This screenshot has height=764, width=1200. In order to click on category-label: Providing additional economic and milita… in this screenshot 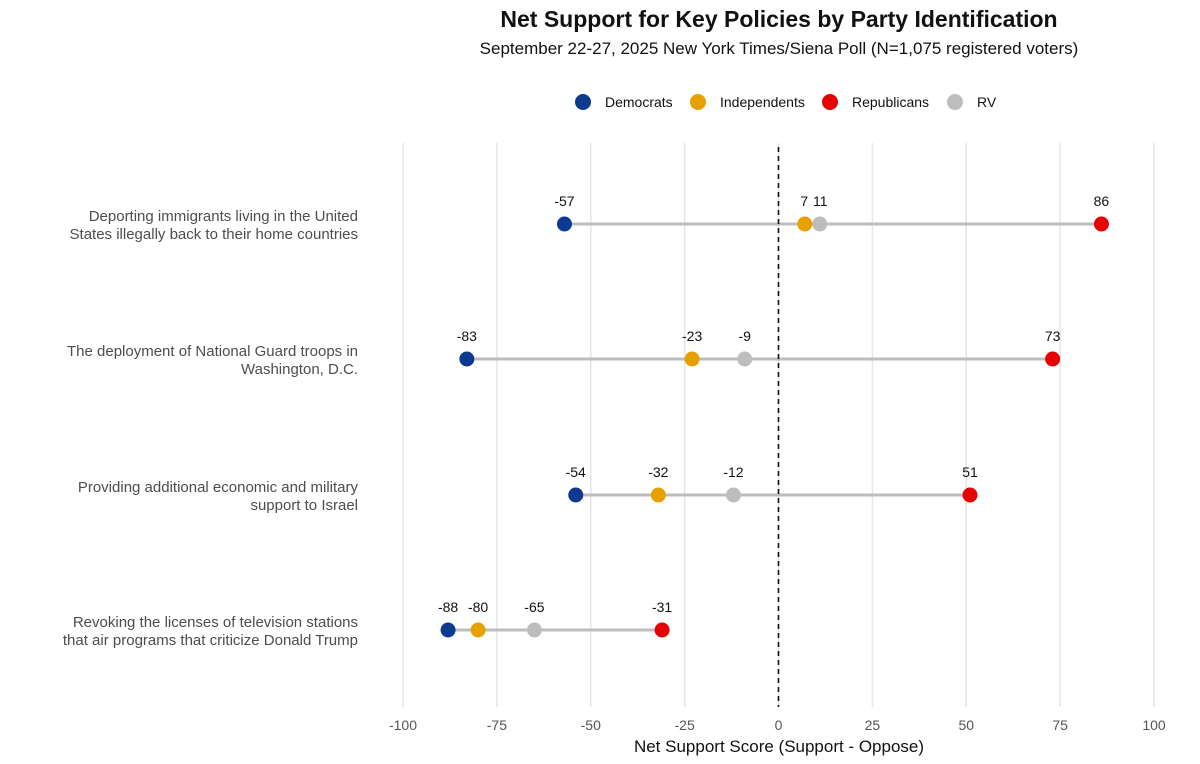, I will do `click(218, 487)`.